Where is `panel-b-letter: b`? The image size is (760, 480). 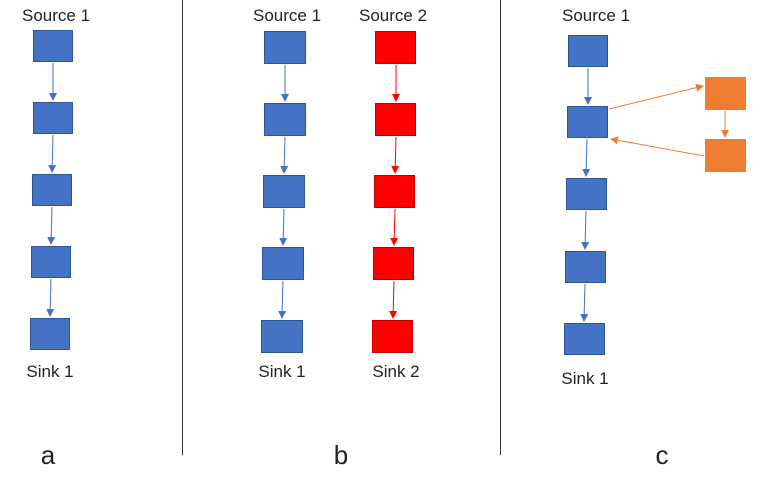
panel-b-letter: b is located at coordinates (341, 455).